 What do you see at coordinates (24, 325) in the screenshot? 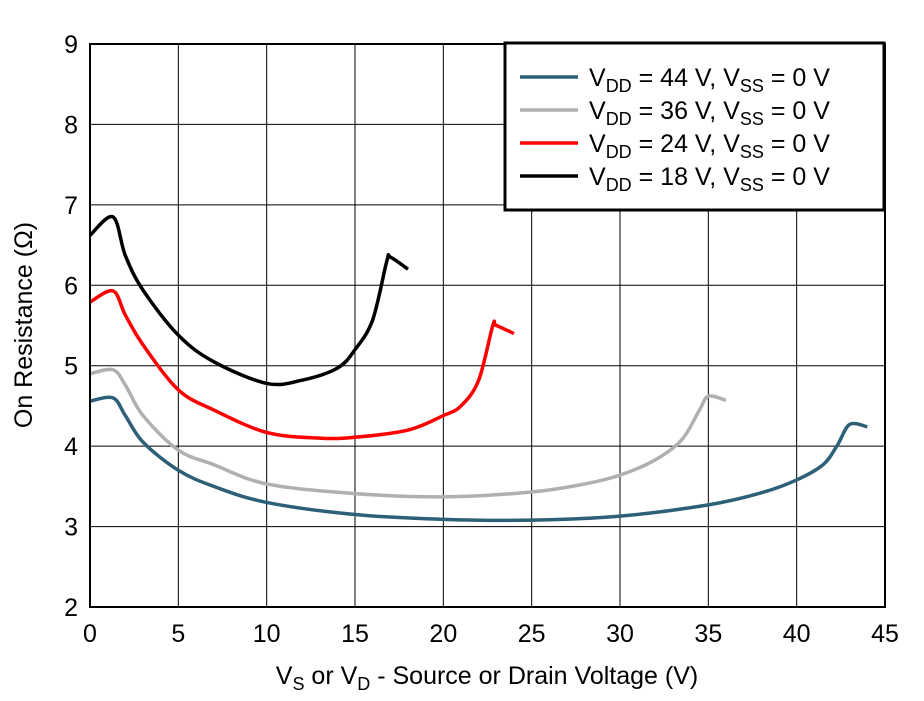
I see `y-axis-label: On Resistance (Ω)` at bounding box center [24, 325].